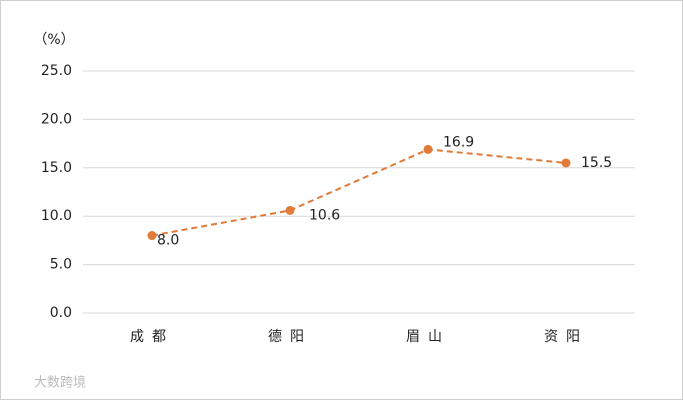  I want to click on line, so click(359, 192).